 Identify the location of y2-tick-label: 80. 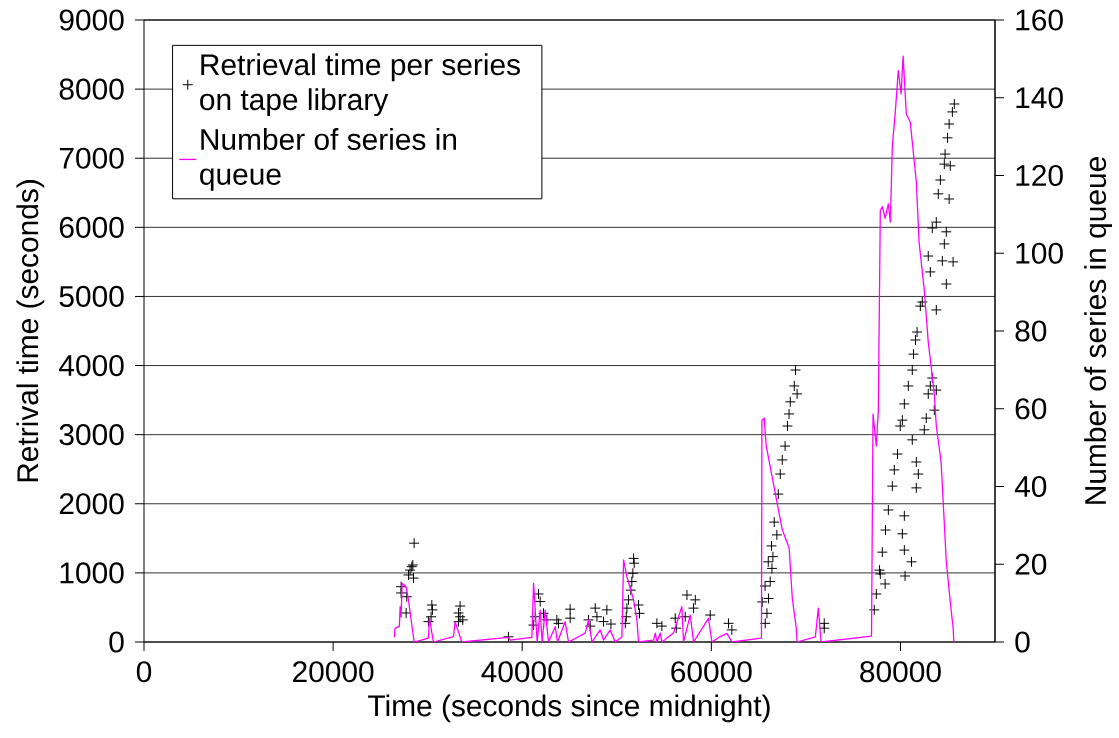
(1031, 331).